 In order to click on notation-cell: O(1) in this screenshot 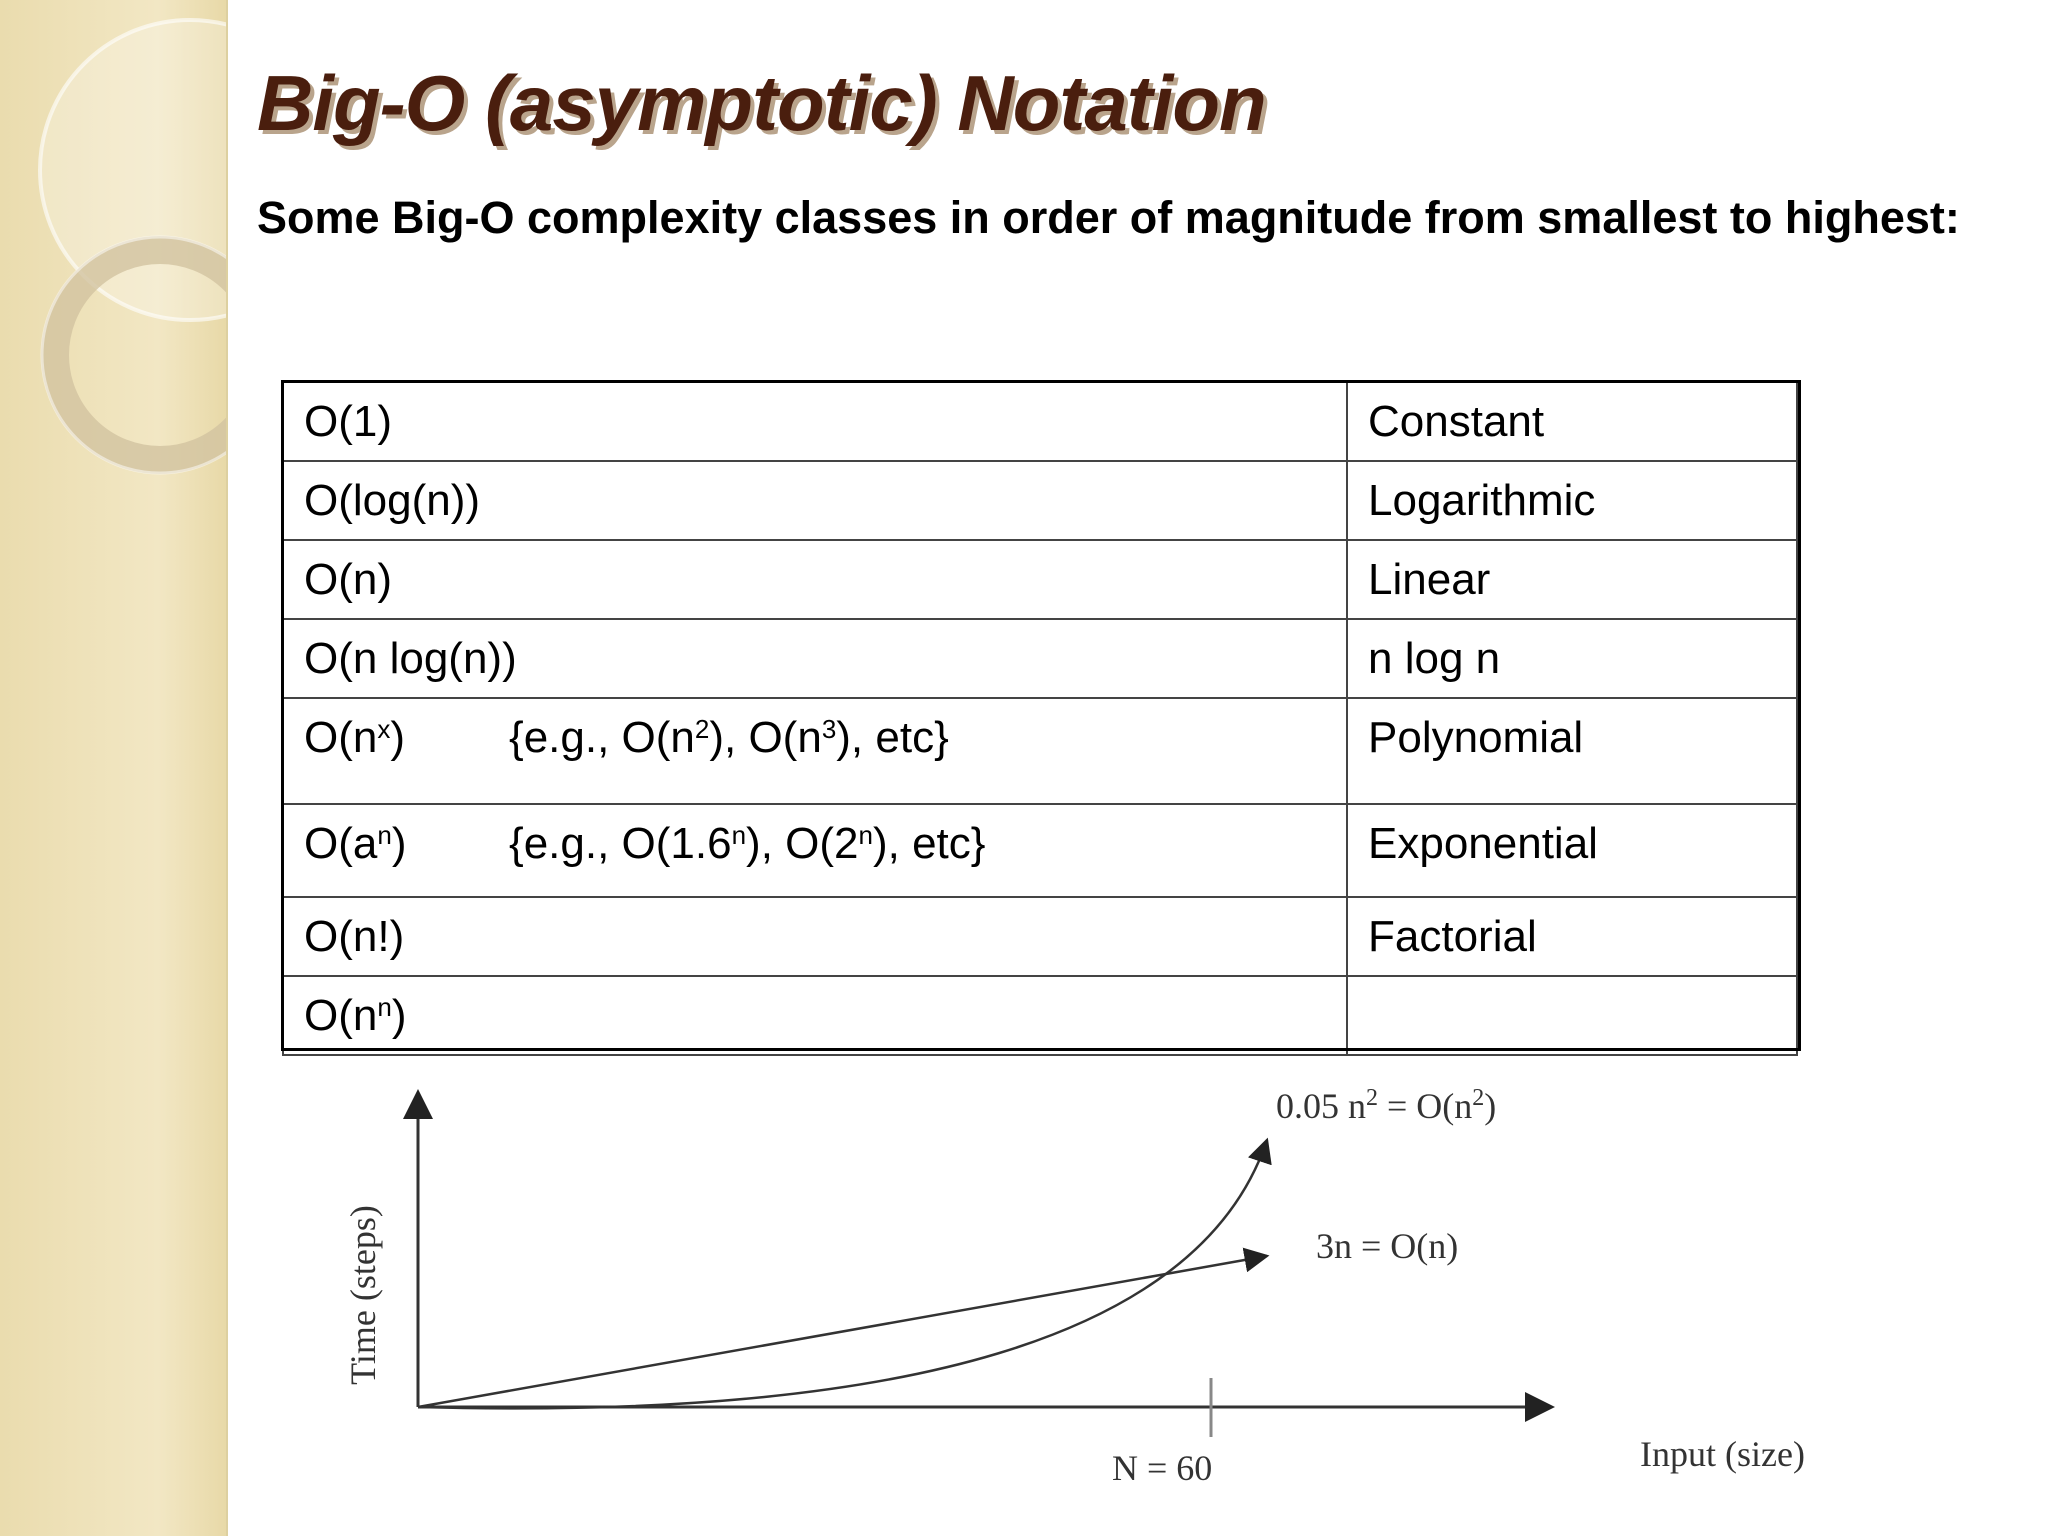, I will do `click(815, 421)`.